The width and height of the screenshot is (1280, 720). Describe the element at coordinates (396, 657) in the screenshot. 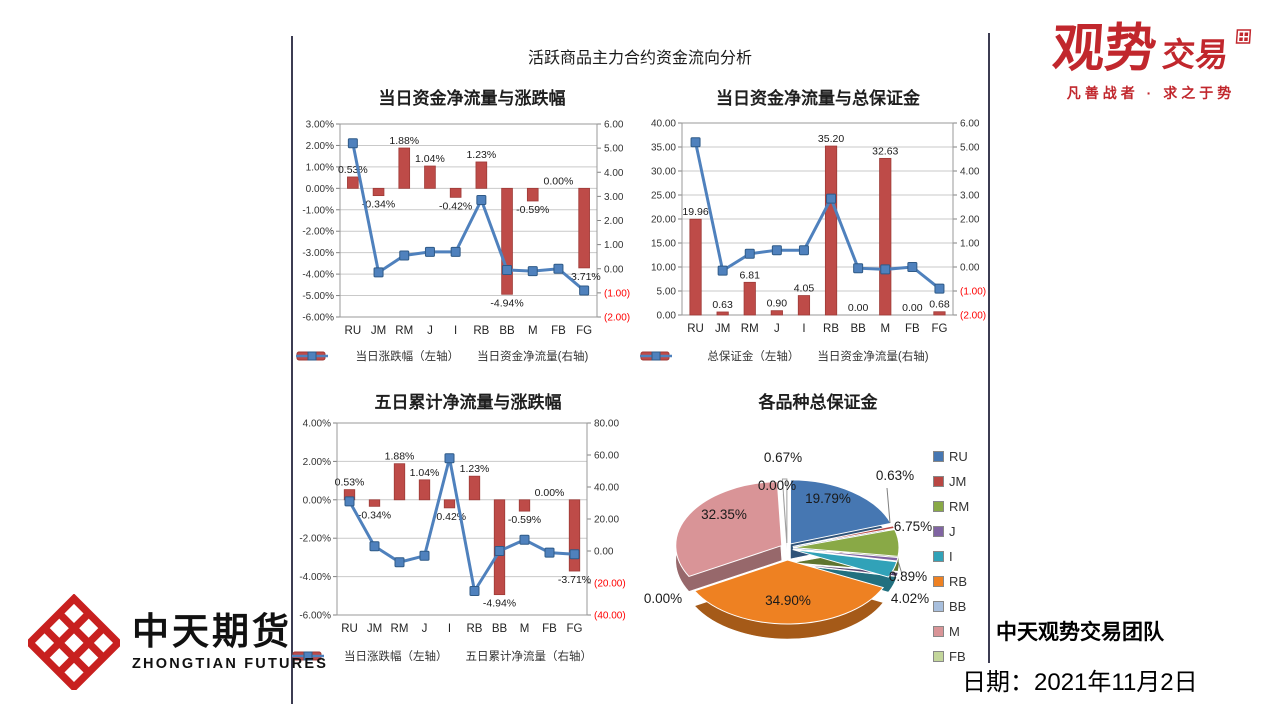

I see `legend-label: 当日涨跌幅（左轴）` at that location.